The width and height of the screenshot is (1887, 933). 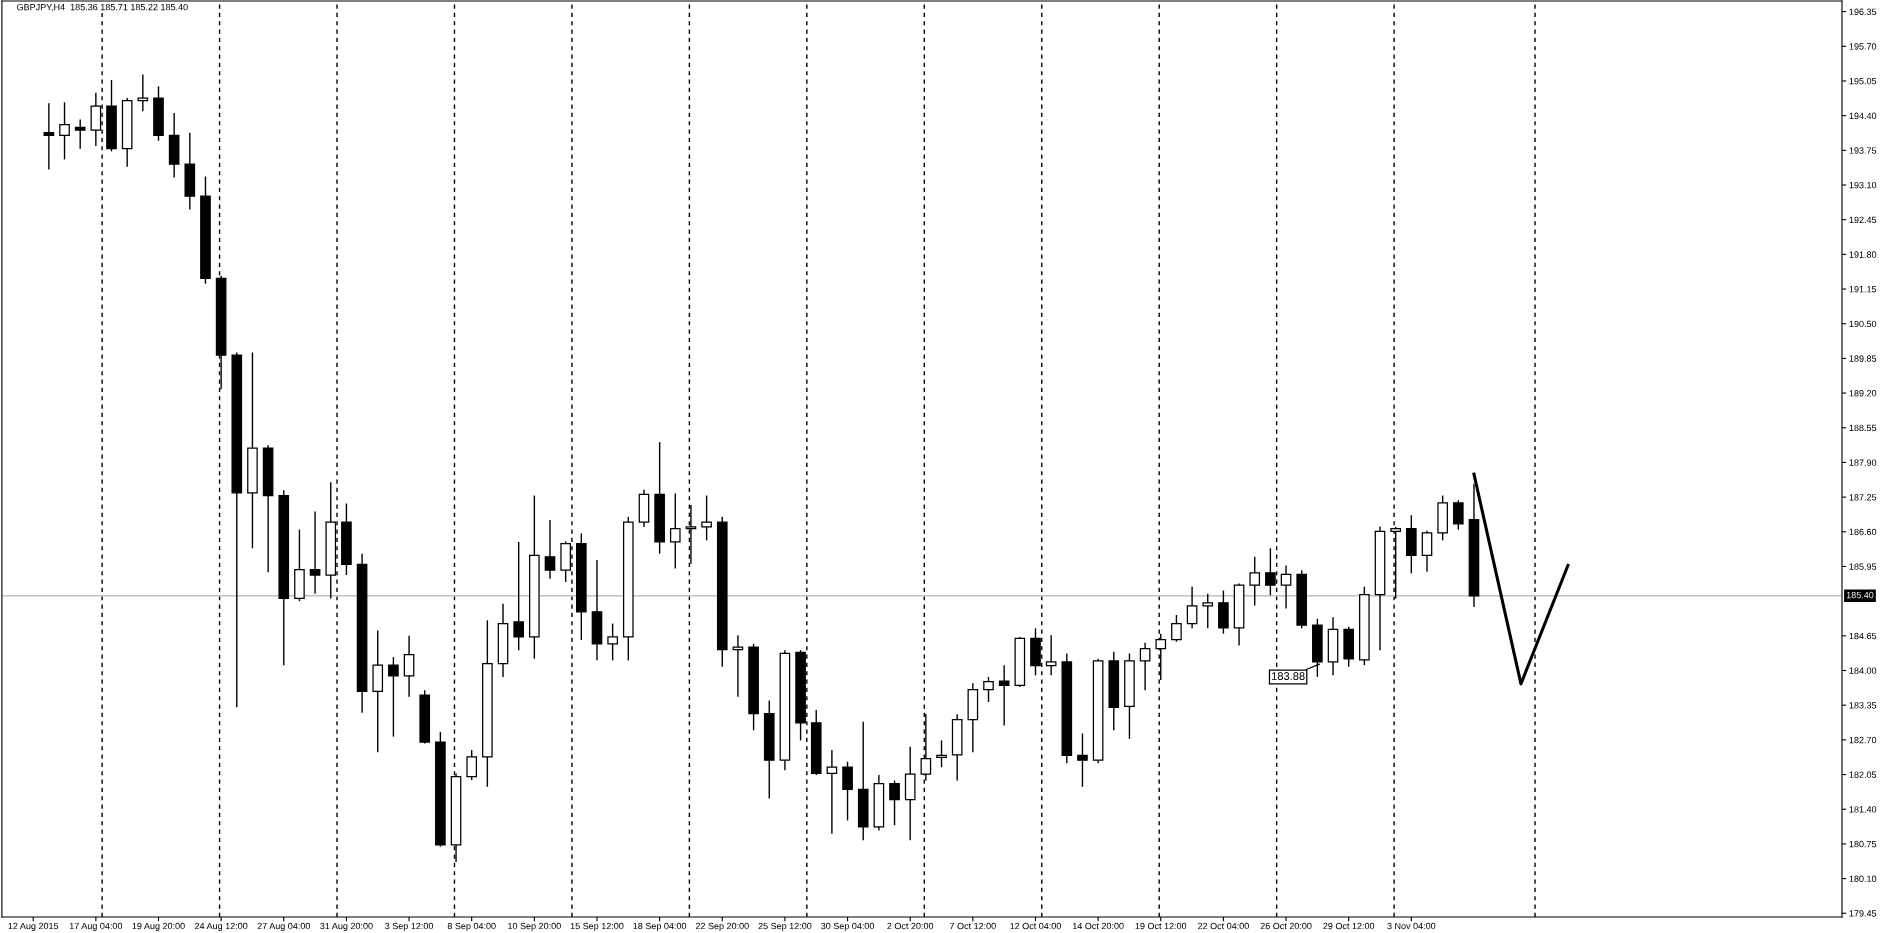 What do you see at coordinates (1860, 595) in the screenshot?
I see `ref-line-label: 185.40` at bounding box center [1860, 595].